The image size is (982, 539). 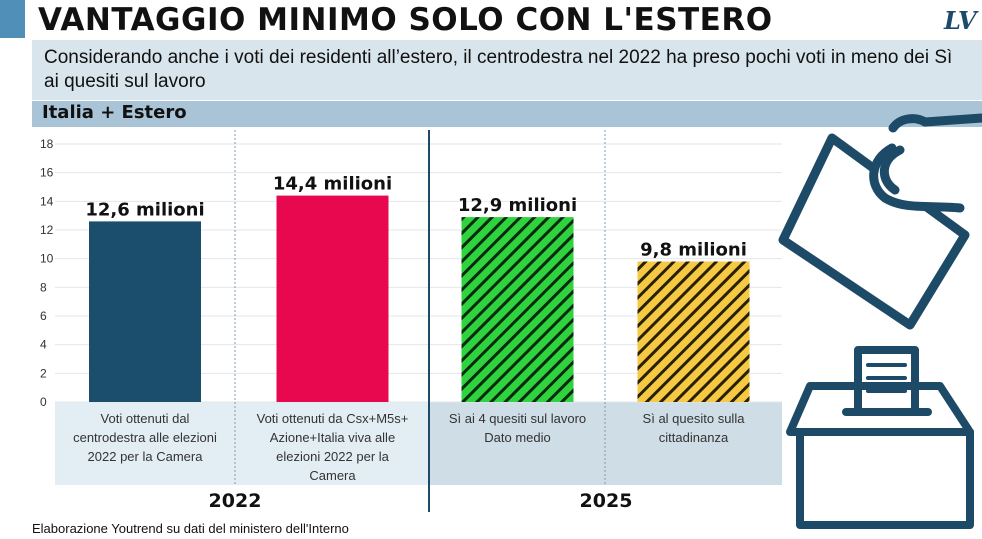 I want to click on category-label-line: 2022 per la Camera, so click(x=146, y=456).